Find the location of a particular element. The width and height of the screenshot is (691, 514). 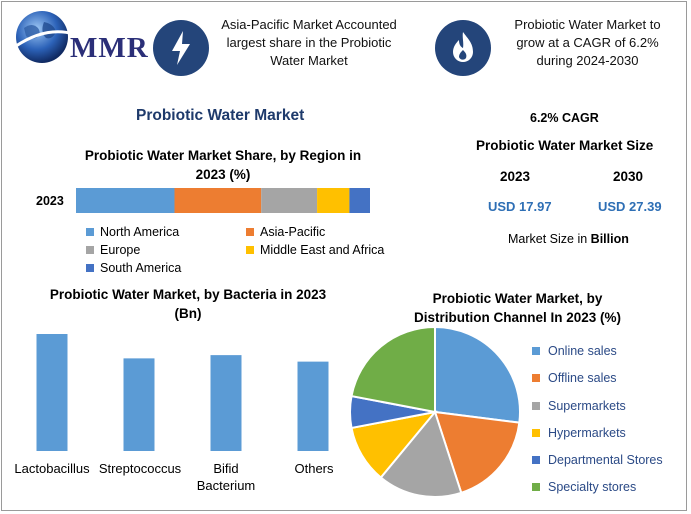

lightning-bolt-icon is located at coordinates (181, 48).